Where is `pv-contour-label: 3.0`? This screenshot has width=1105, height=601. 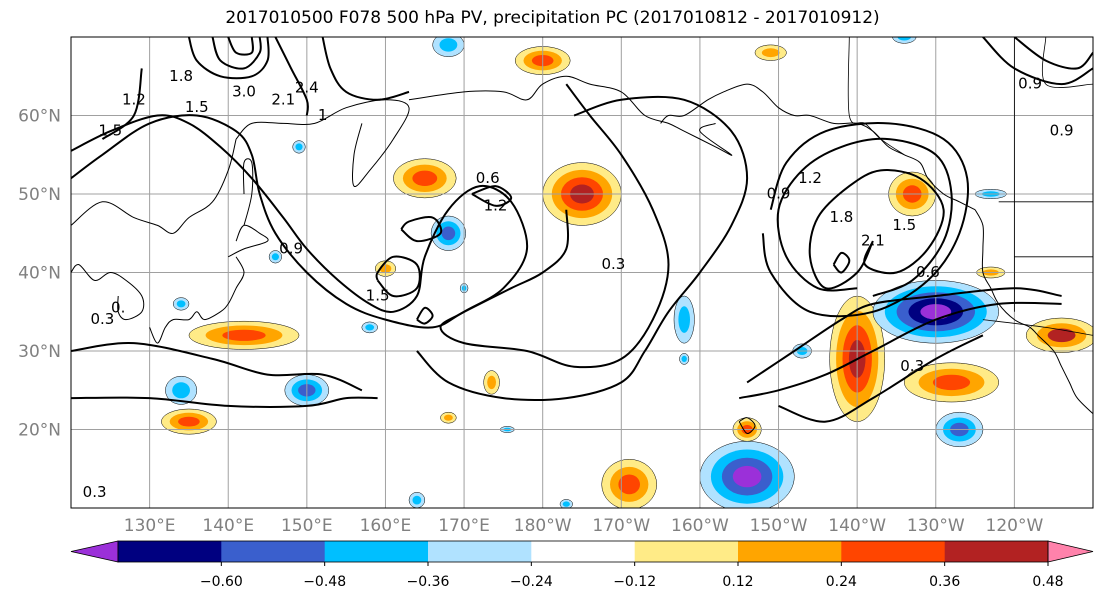 pv-contour-label: 3.0 is located at coordinates (244, 91).